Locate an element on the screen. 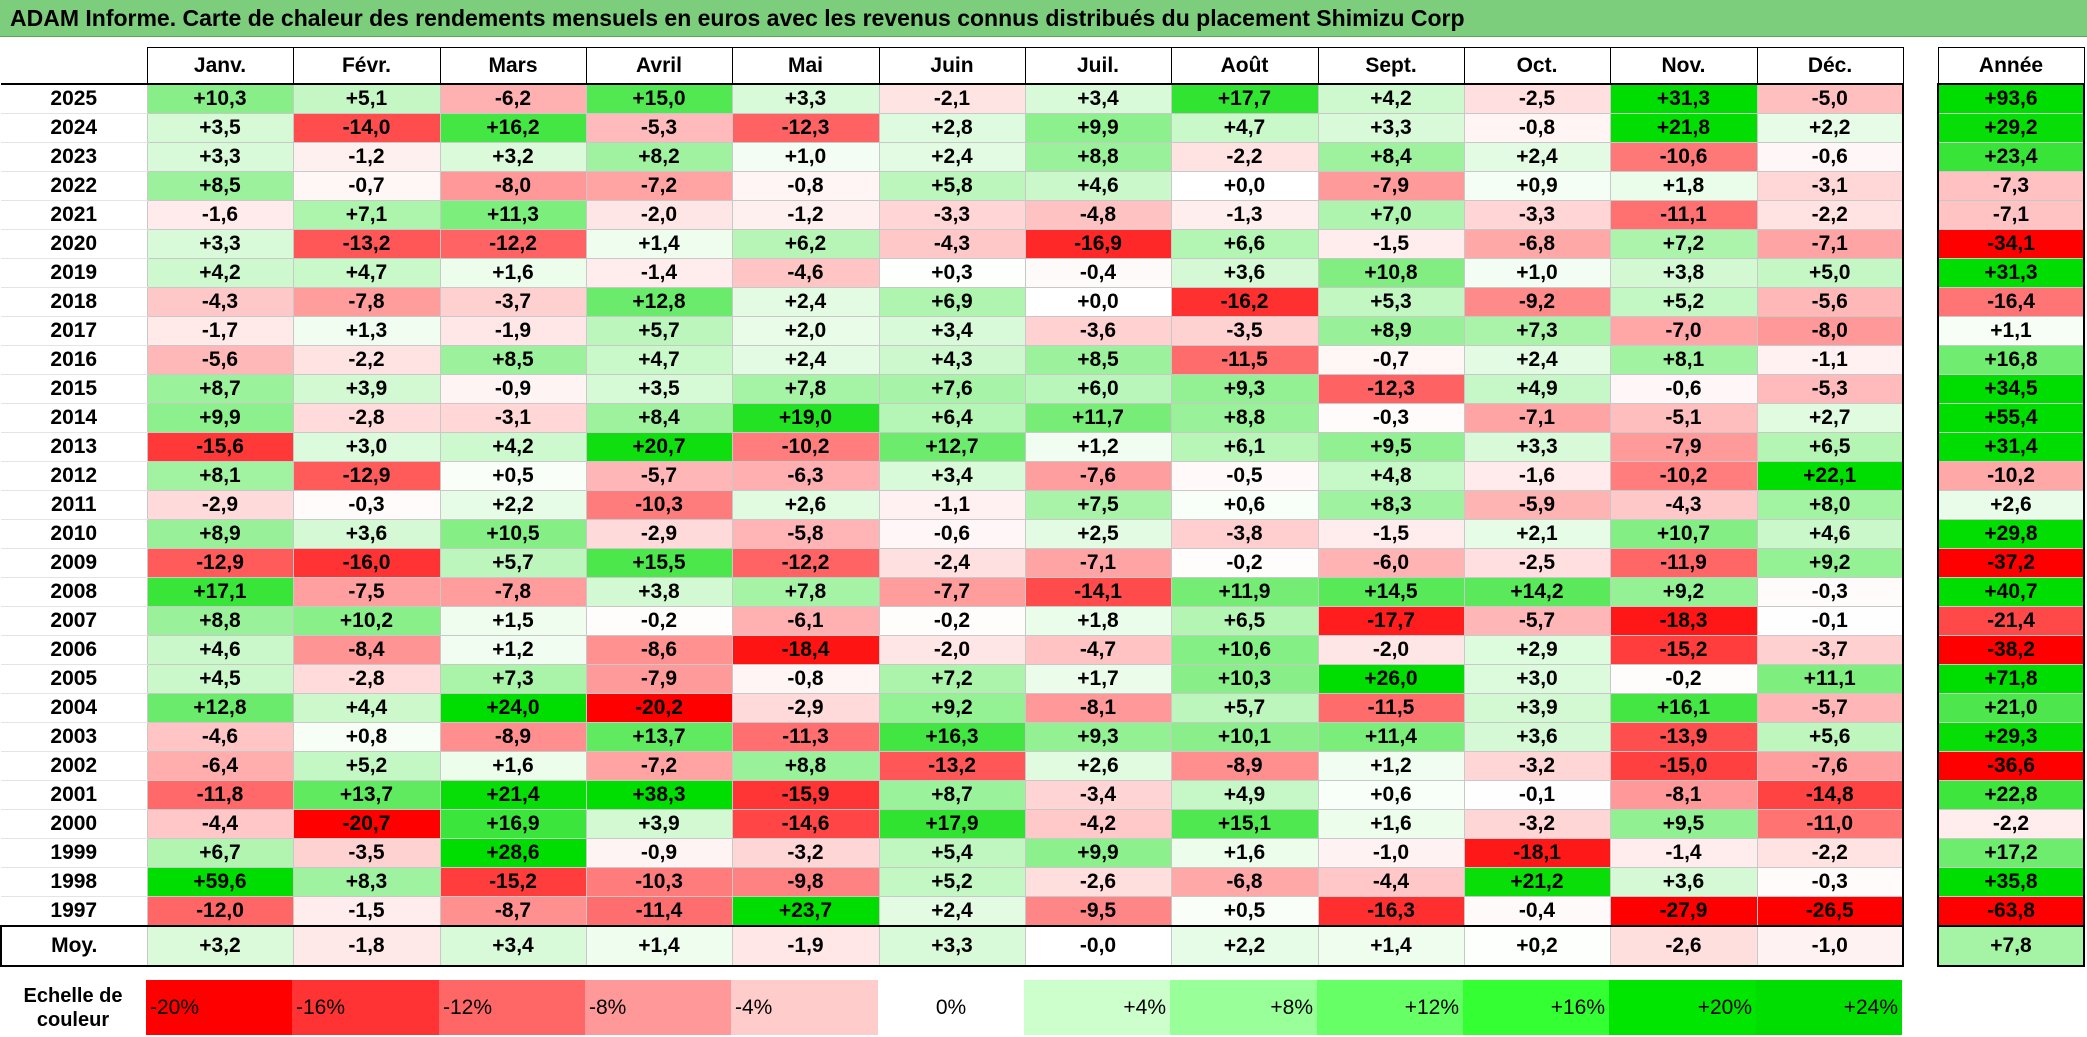 This screenshot has height=1037, width=2087. heatmap-cell: +5,8 is located at coordinates (952, 186).